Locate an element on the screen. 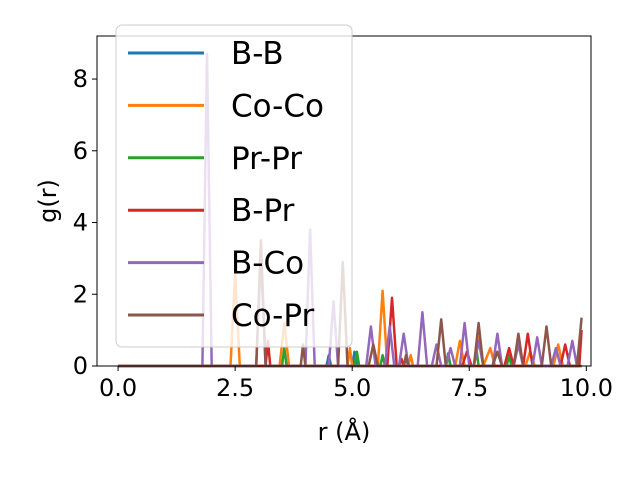 The height and width of the screenshot is (484, 640). y-tick-label: 2 is located at coordinates (80, 294).